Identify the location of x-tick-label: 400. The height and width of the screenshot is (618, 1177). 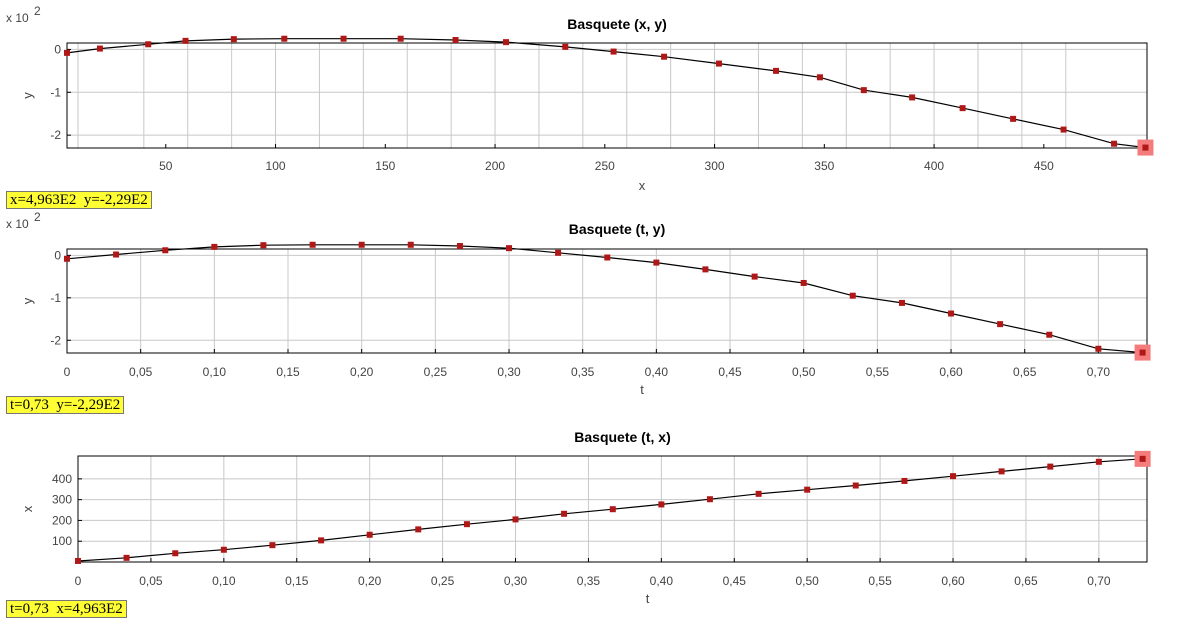
(934, 166).